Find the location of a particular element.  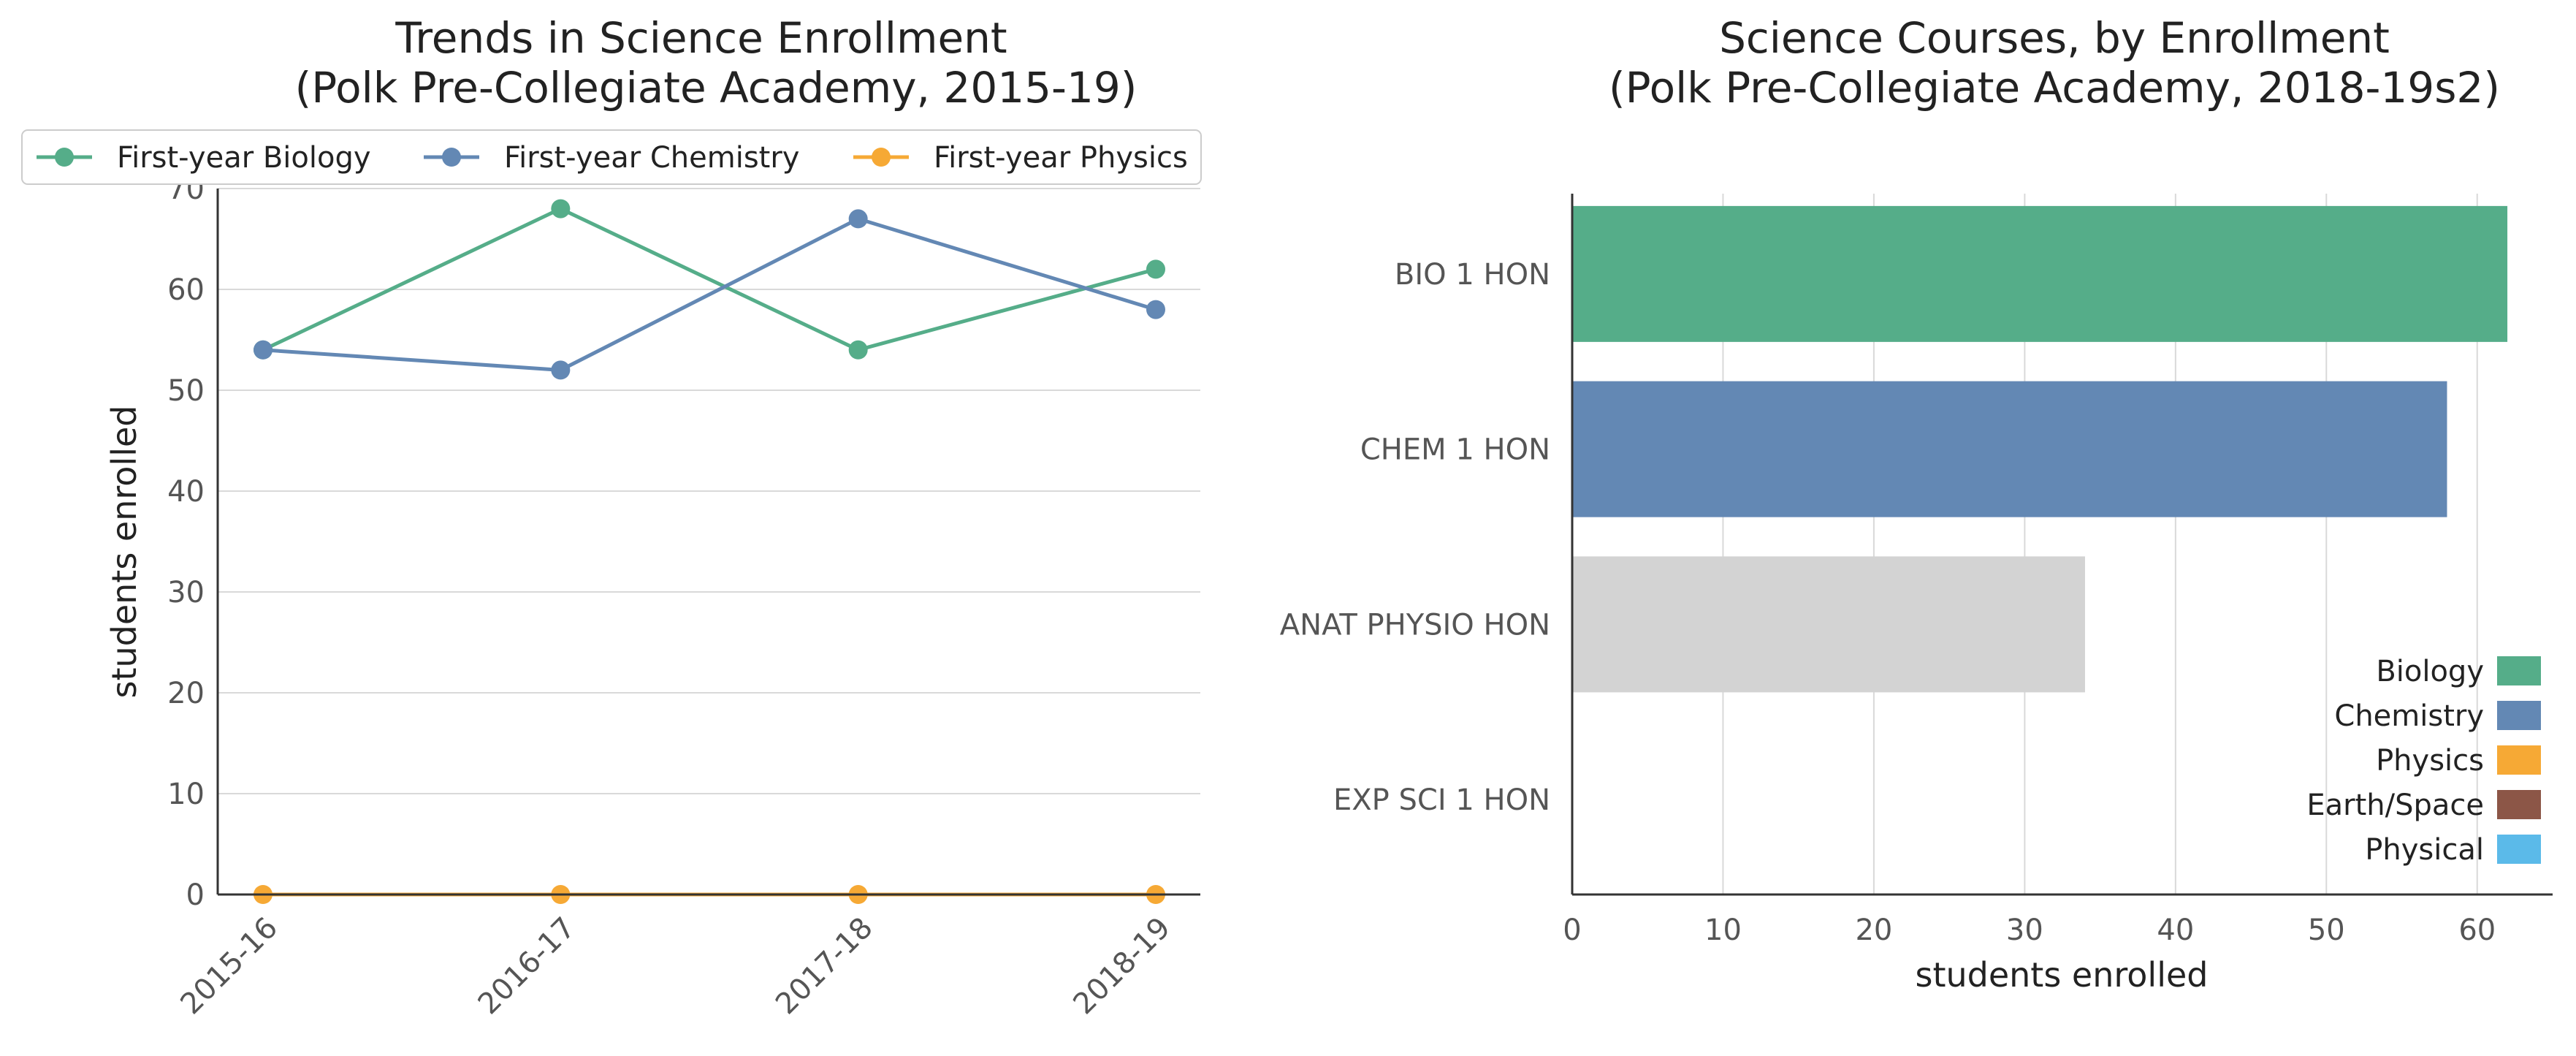

legend-item: Chemistry is located at coordinates (2438, 716).